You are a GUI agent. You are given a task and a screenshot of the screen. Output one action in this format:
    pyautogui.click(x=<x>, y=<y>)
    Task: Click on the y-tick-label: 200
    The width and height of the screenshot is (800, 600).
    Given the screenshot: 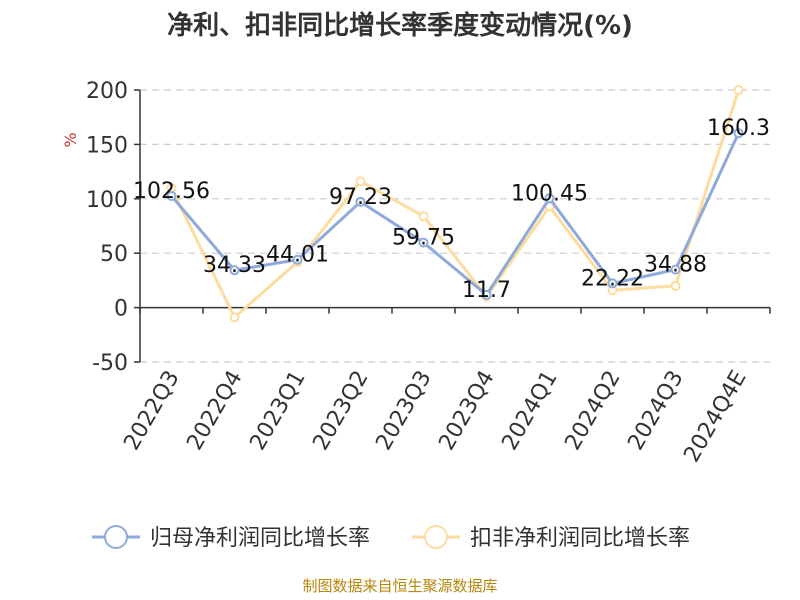 What is the action you would take?
    pyautogui.click(x=107, y=91)
    